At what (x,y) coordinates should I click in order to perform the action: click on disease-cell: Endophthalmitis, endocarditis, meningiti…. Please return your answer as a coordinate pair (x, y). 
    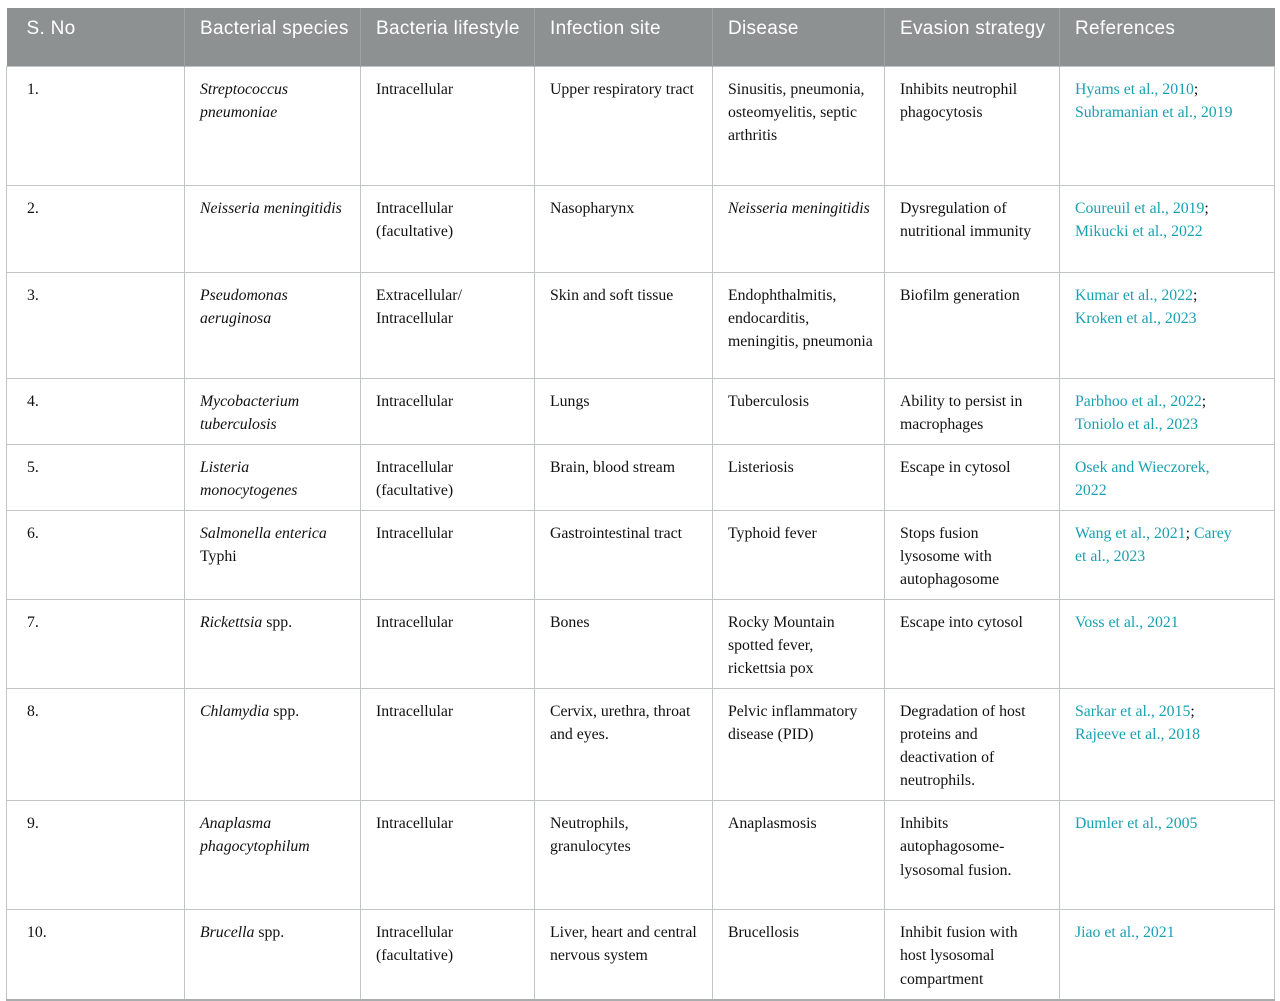
    Looking at the image, I should click on (798, 325).